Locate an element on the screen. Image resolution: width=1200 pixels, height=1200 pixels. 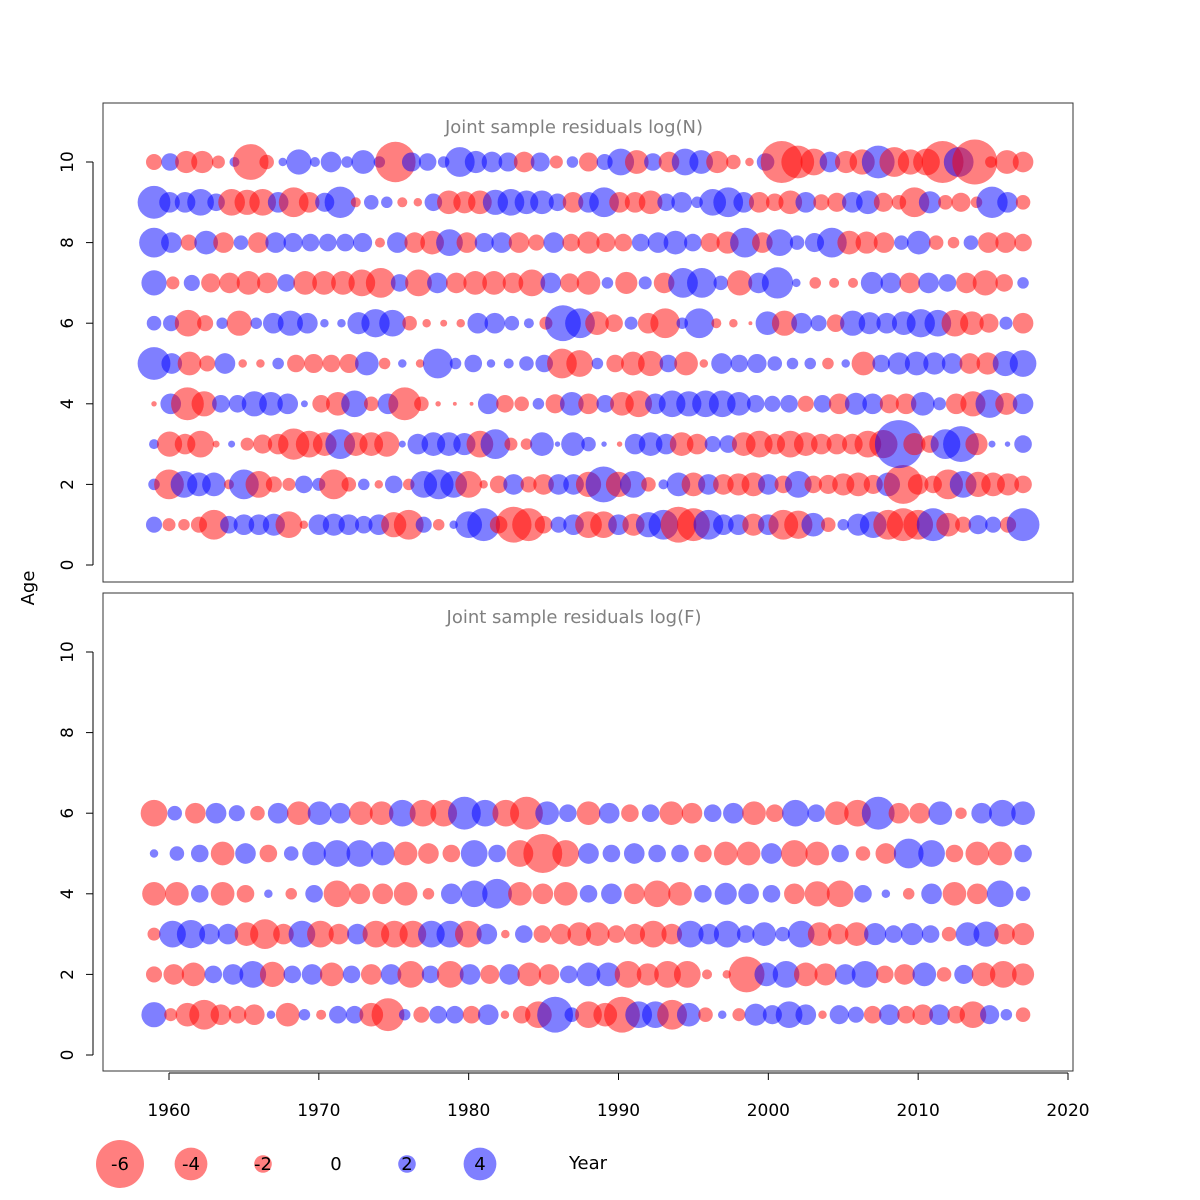
x-axis: 1960 1970 1980 1990 2000 2010 2020 is located at coordinates (618, 1096).